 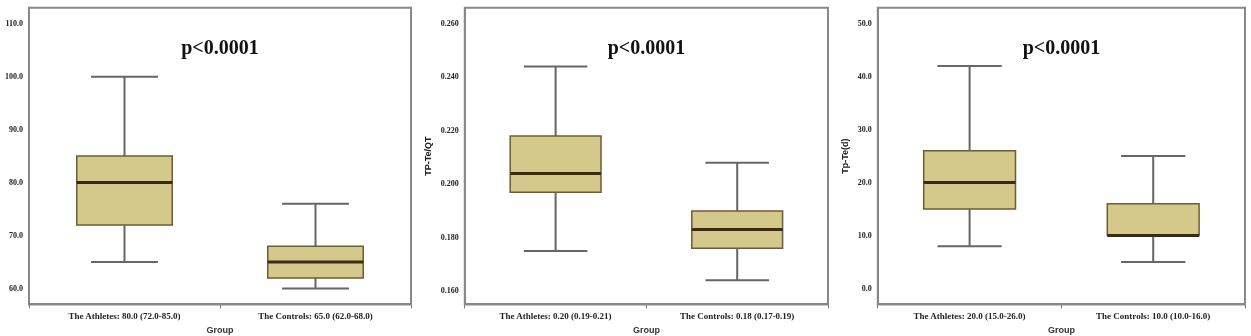 I want to click on x-tick-label: The Controls: 0.18 (0.17-0.19), so click(x=737, y=316).